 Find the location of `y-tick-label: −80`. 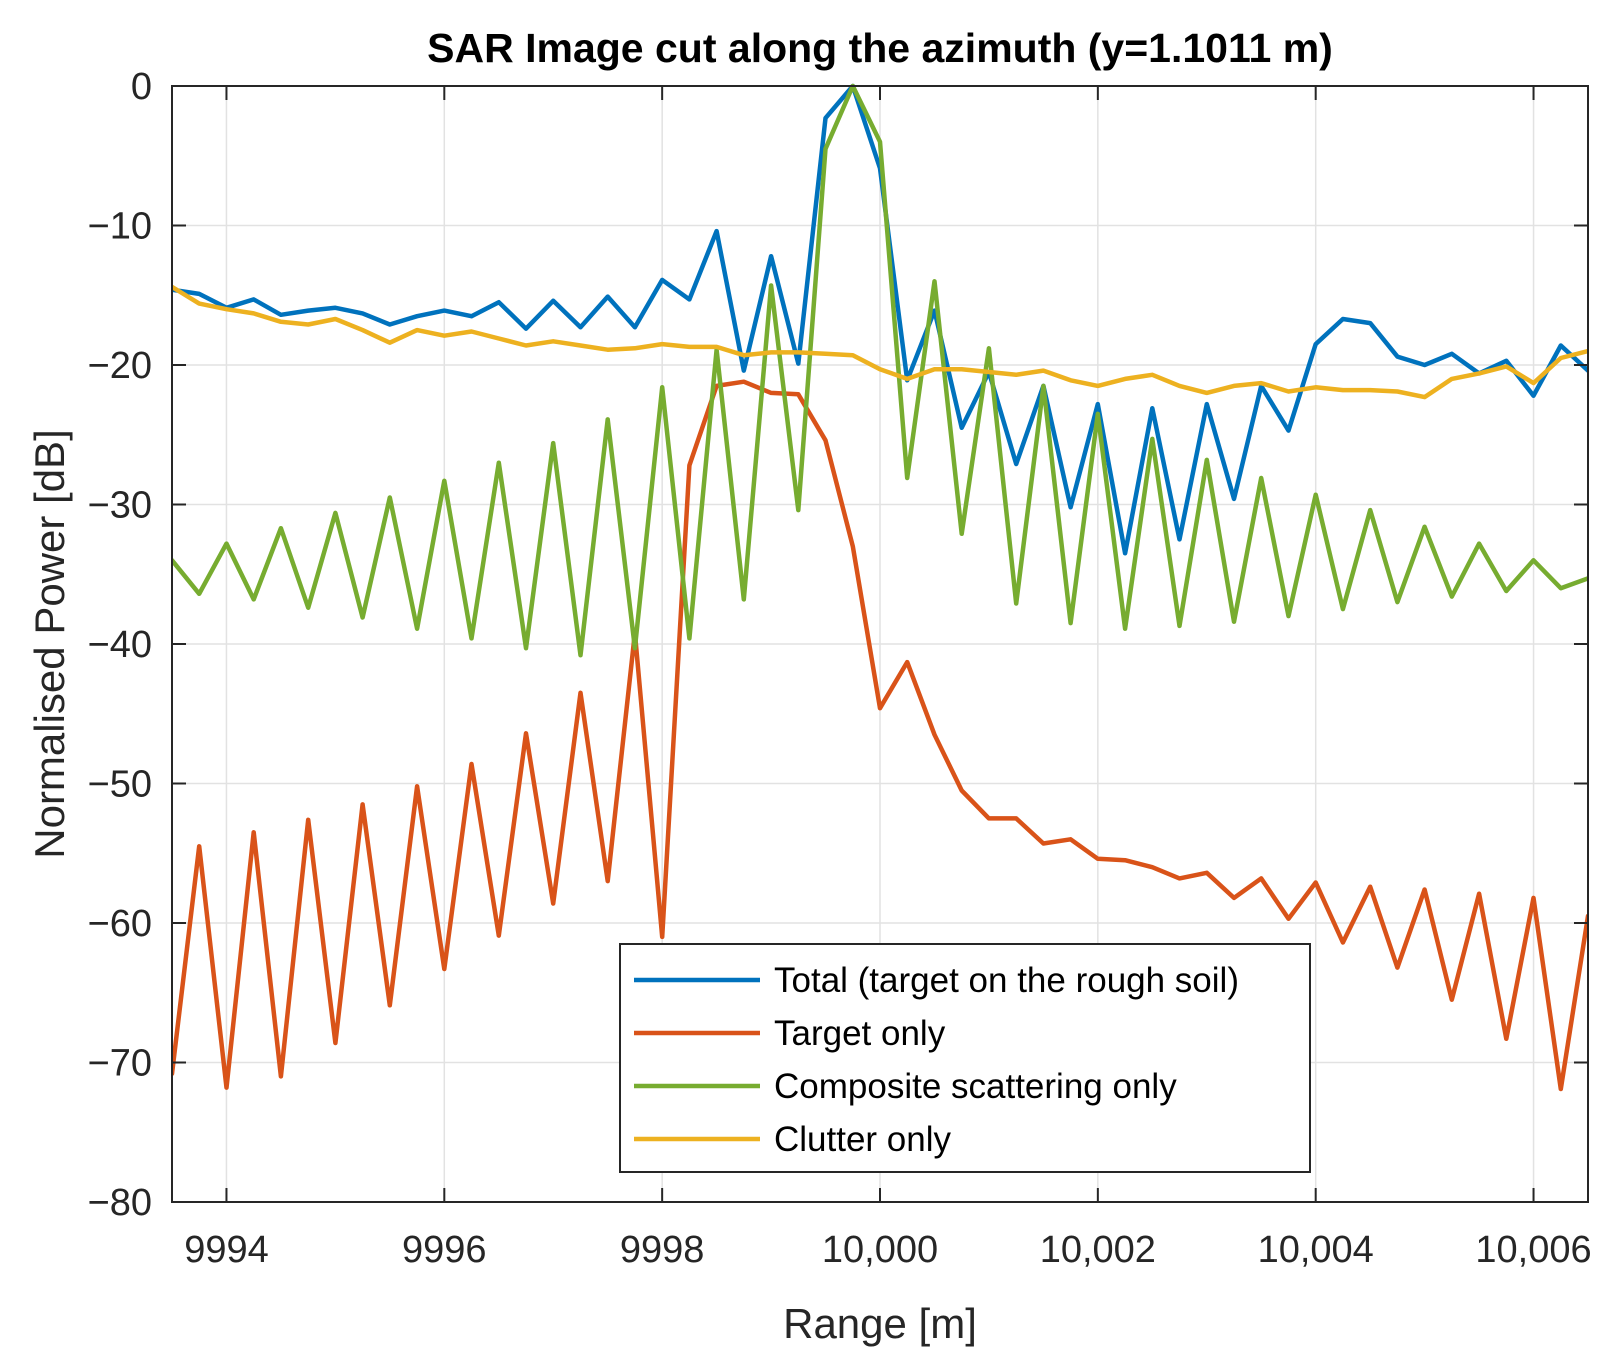

y-tick-label: −80 is located at coordinates (120, 1203).